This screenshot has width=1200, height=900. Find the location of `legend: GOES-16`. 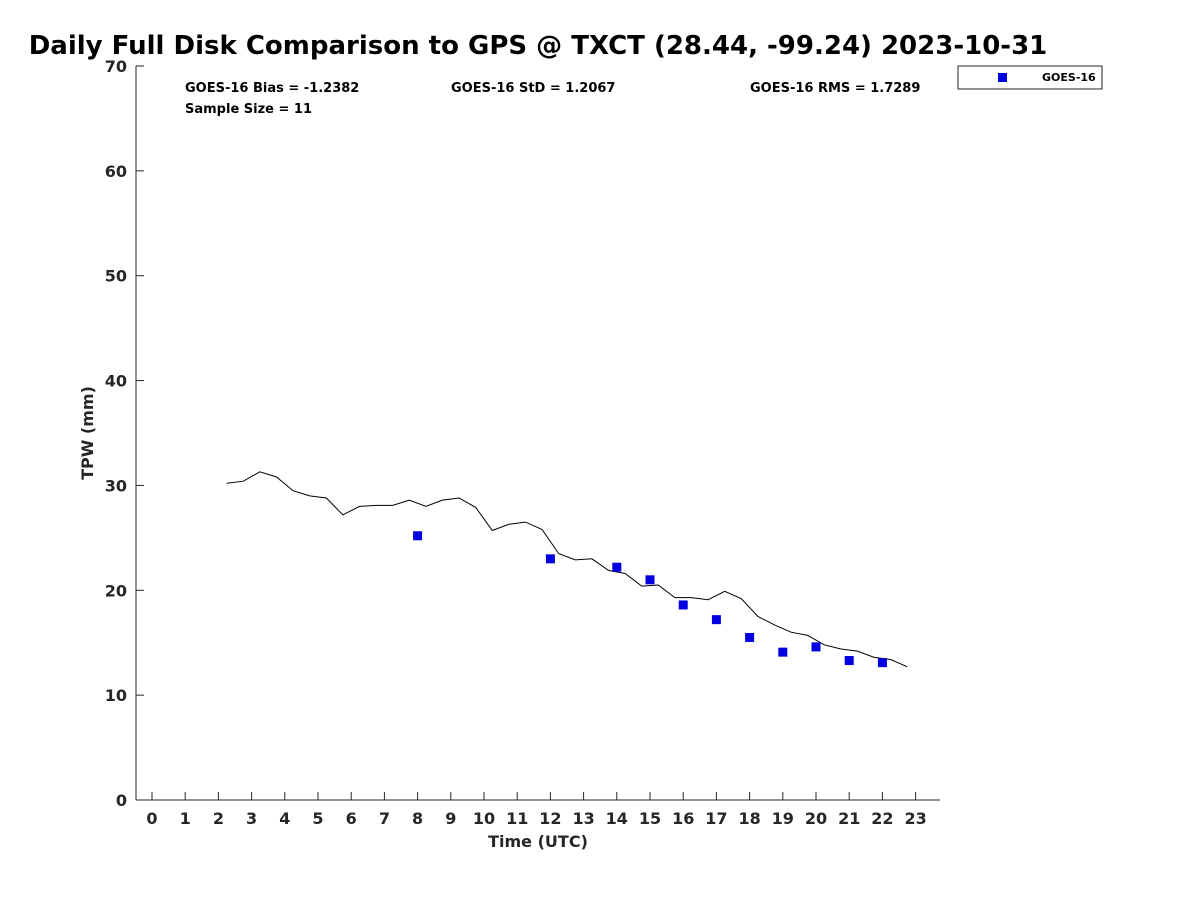

legend: GOES-16 is located at coordinates (1030, 77).